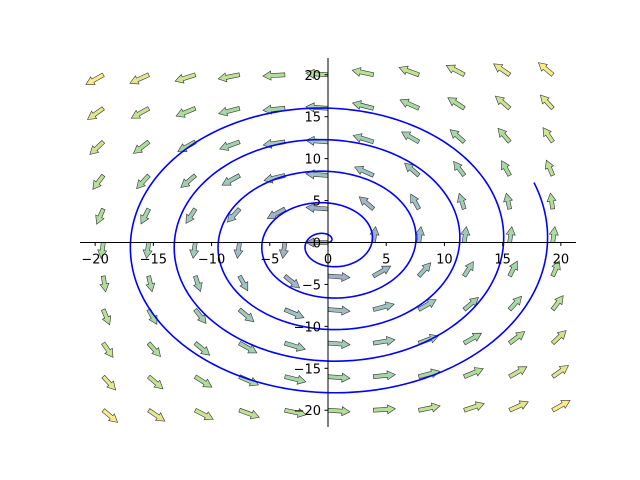 The width and height of the screenshot is (640, 480). What do you see at coordinates (312, 76) in the screenshot?
I see `y-tick-label: 20` at bounding box center [312, 76].